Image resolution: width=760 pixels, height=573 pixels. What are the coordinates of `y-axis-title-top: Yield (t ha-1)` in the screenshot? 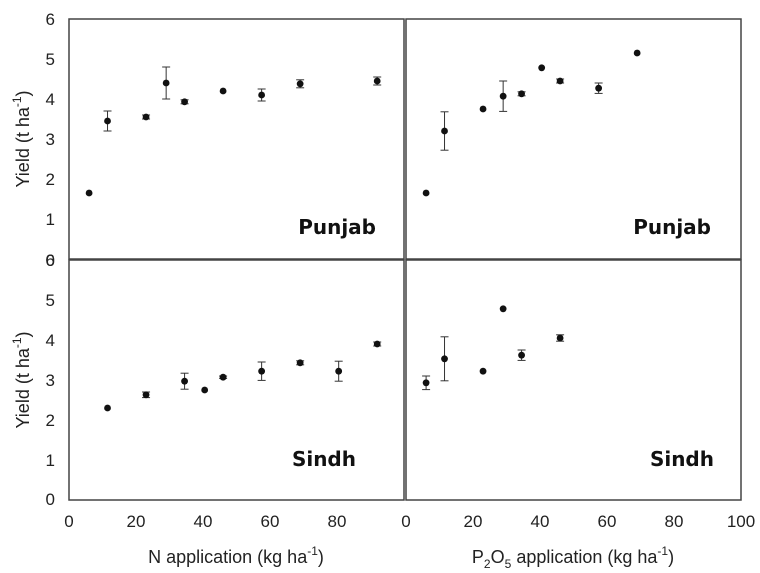 It's located at (21, 138).